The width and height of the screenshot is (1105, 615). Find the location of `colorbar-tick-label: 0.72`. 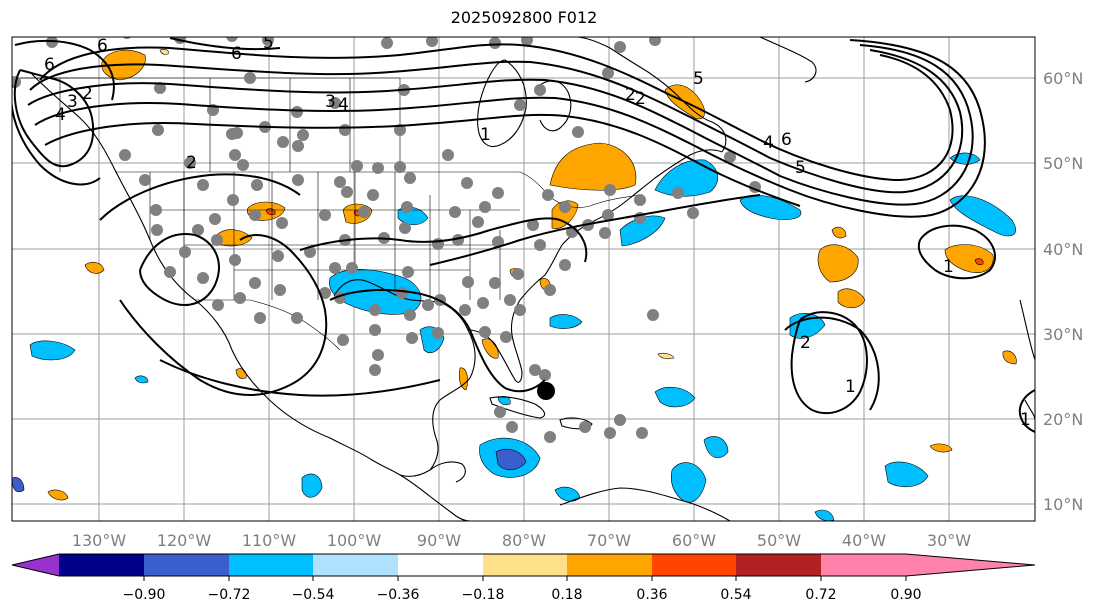

colorbar-tick-label: 0.72 is located at coordinates (820, 595).